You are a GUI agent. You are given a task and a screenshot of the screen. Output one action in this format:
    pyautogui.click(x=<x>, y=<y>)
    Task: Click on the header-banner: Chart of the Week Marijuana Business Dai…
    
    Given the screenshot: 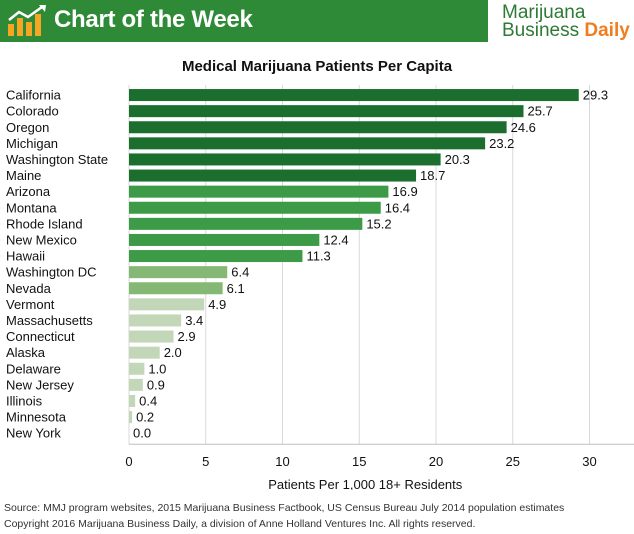 What is the action you would take?
    pyautogui.click(x=317, y=21)
    